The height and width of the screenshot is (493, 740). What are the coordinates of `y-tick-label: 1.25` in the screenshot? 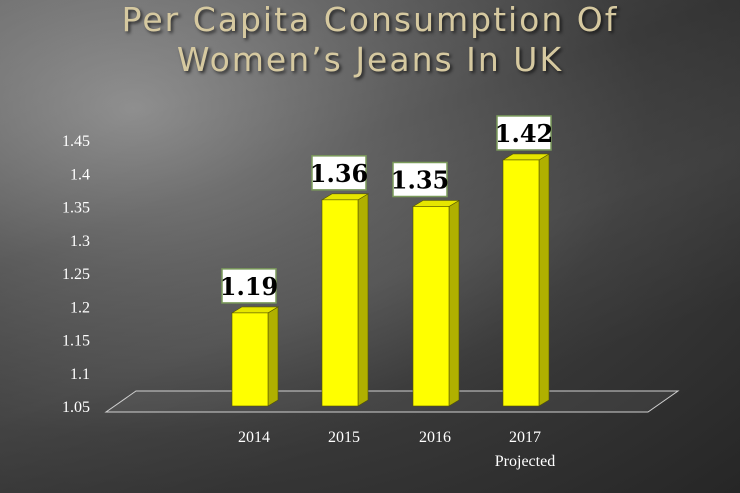 It's located at (76, 274).